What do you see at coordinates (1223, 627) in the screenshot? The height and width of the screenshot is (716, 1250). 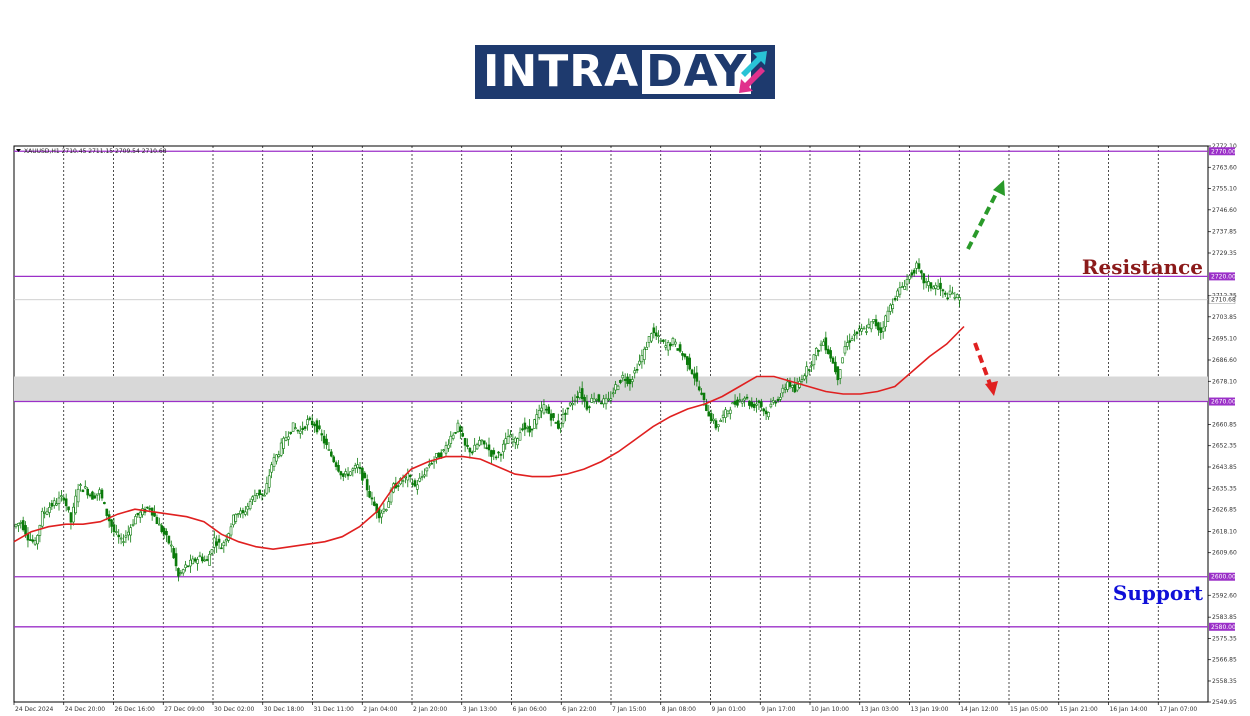 I see `level-label: 2580.00` at bounding box center [1223, 627].